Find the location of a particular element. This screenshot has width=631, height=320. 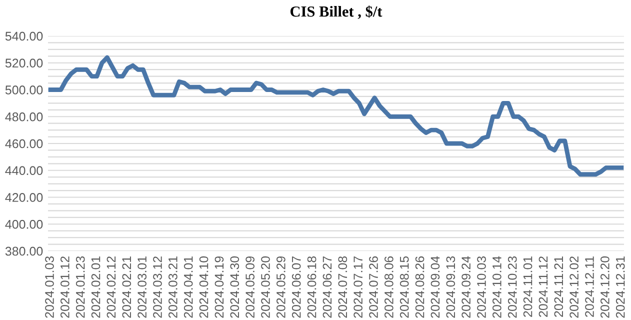

x-tick-label: 2024.12.31 is located at coordinates (620, 287).